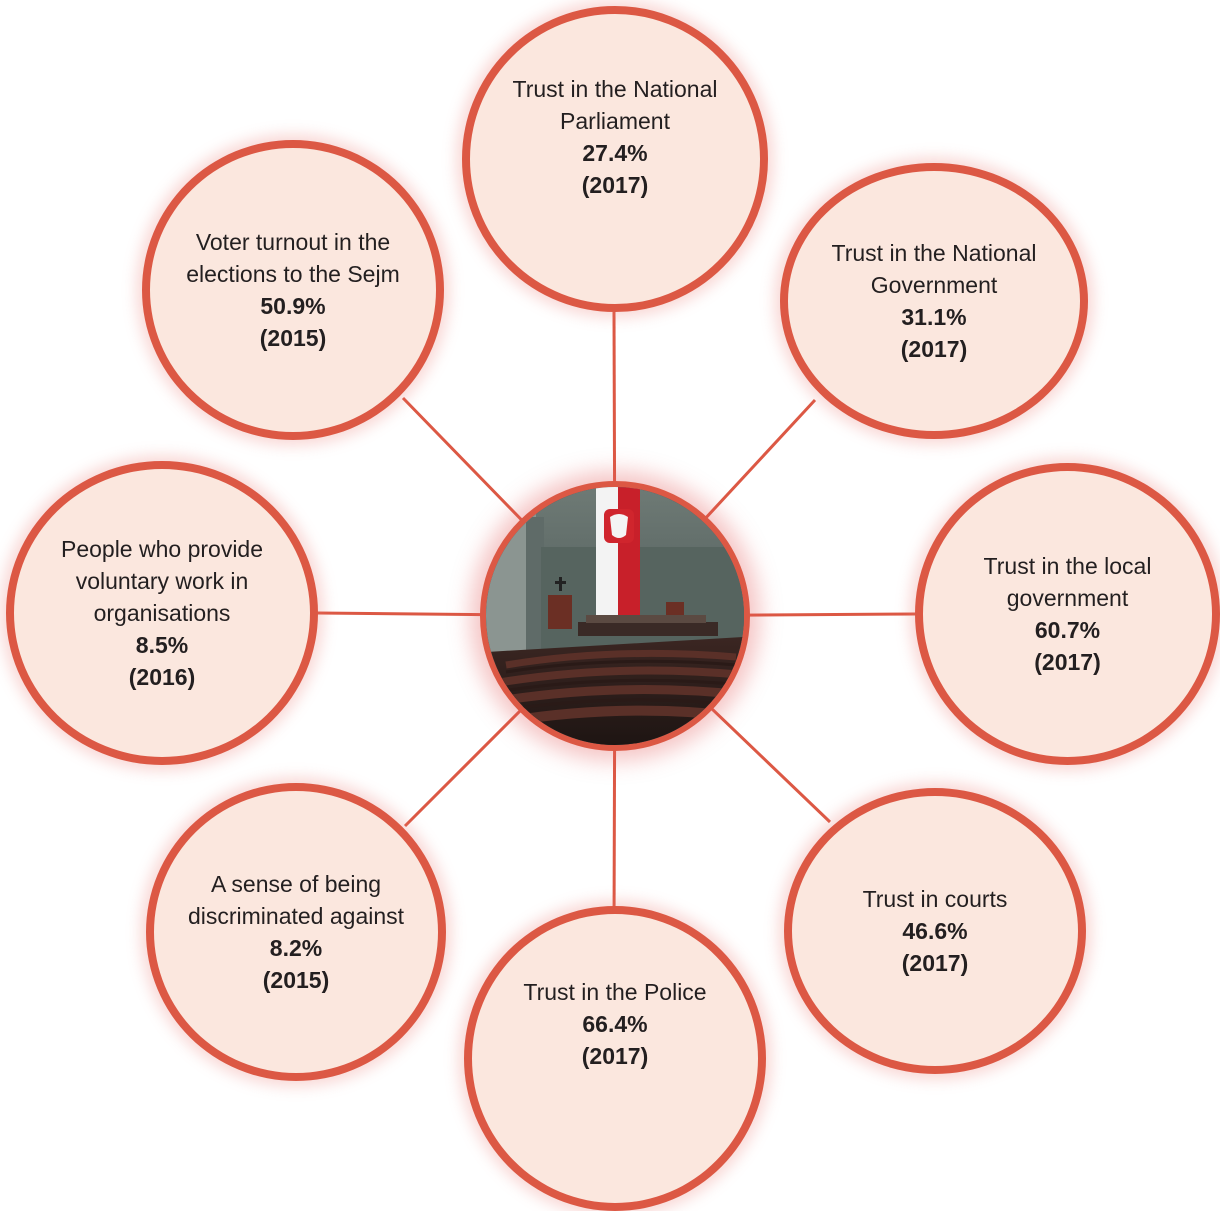  Describe the element at coordinates (615, 105) in the screenshot. I see `bubble-label: Trust in the National Parliament` at that location.